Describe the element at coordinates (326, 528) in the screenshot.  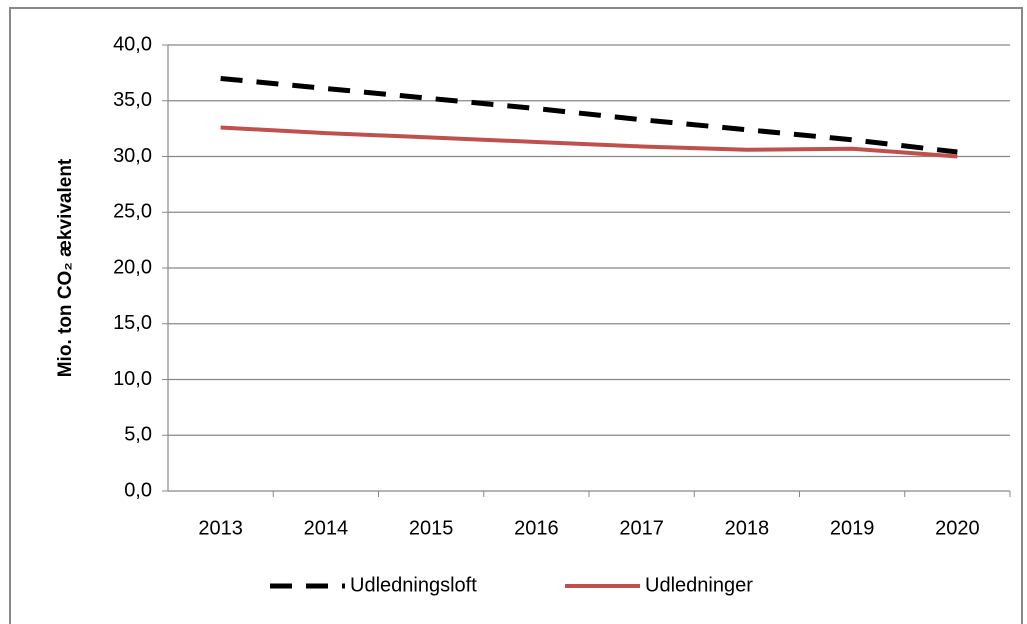
I see `x-tick-label: 2014` at that location.